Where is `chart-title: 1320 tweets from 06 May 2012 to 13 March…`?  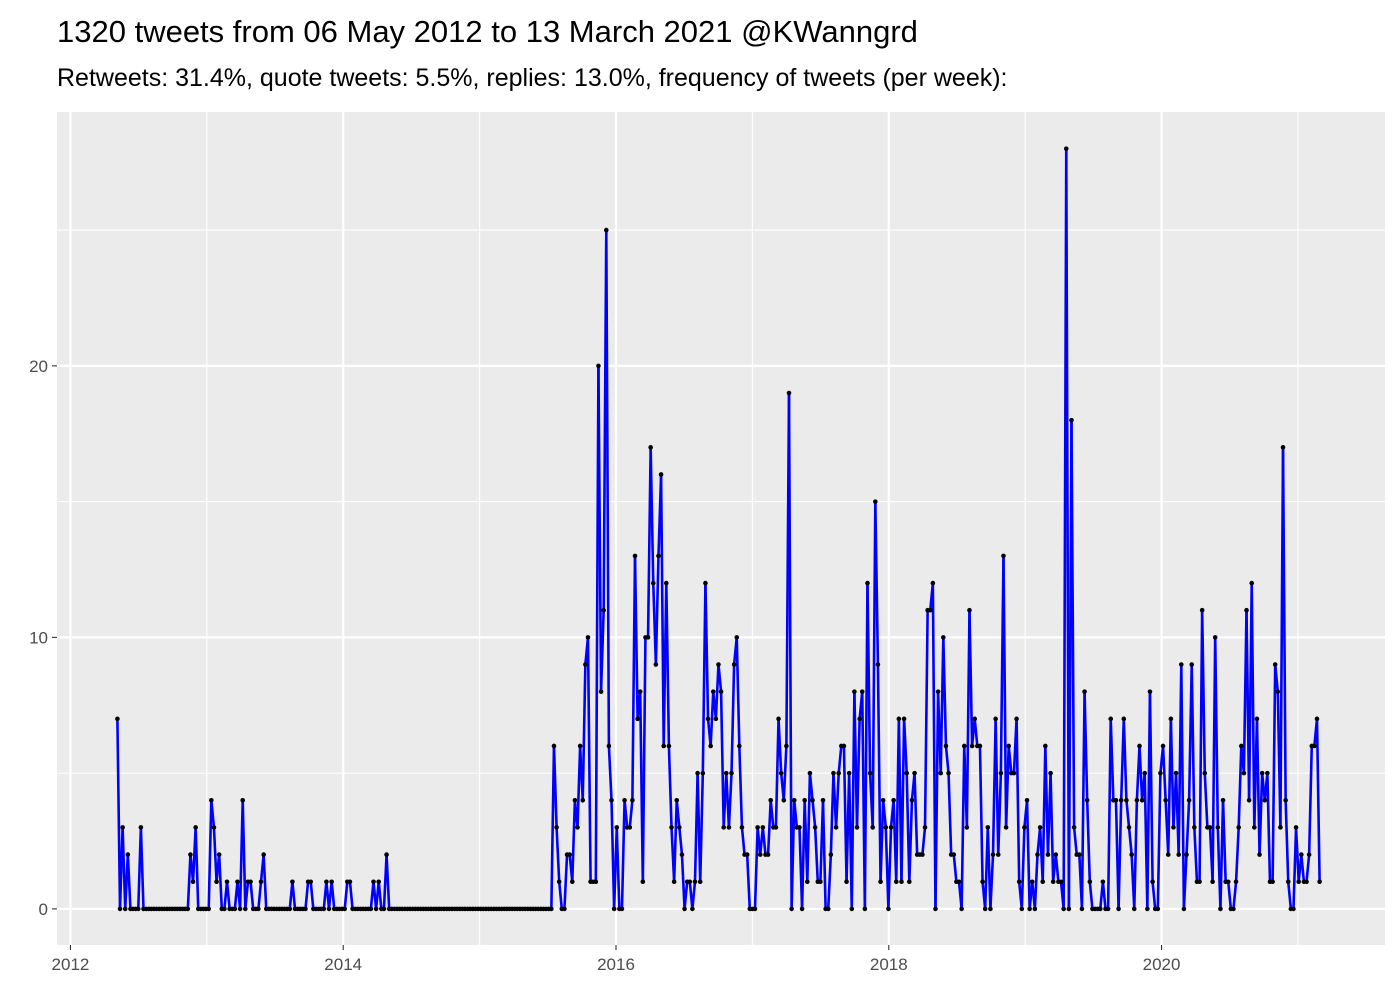 chart-title: 1320 tweets from 06 May 2012 to 13 March… is located at coordinates (487, 31).